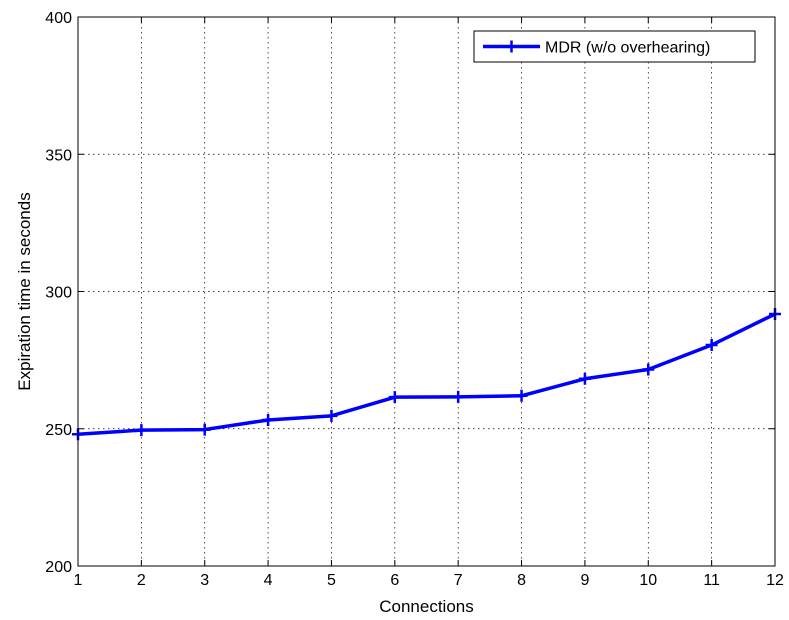 The width and height of the screenshot is (789, 620). Describe the element at coordinates (58, 430) in the screenshot. I see `y-tick-label: 250` at that location.